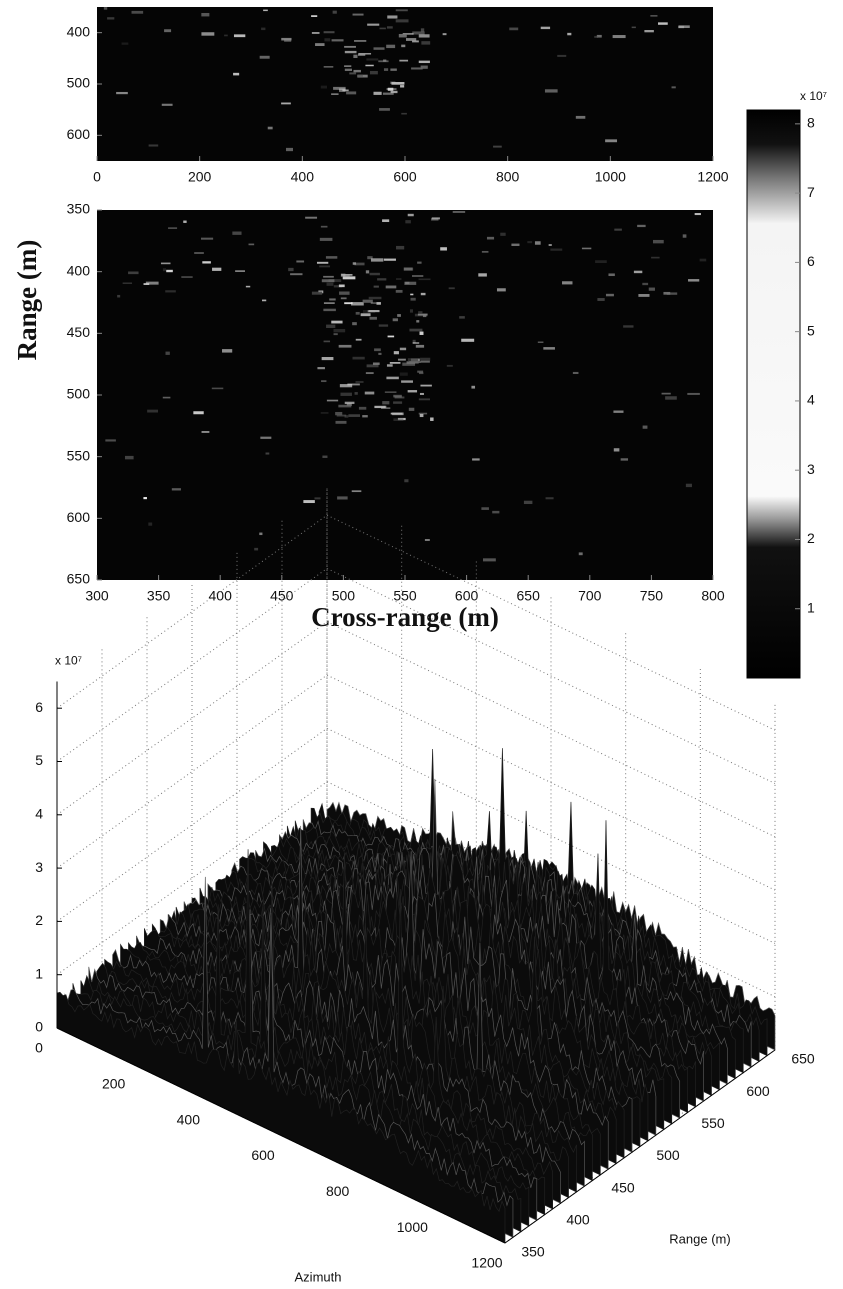 This screenshot has width=843, height=1289. Describe the element at coordinates (79, 579) in the screenshot. I see `y-tick-label: 650` at that location.